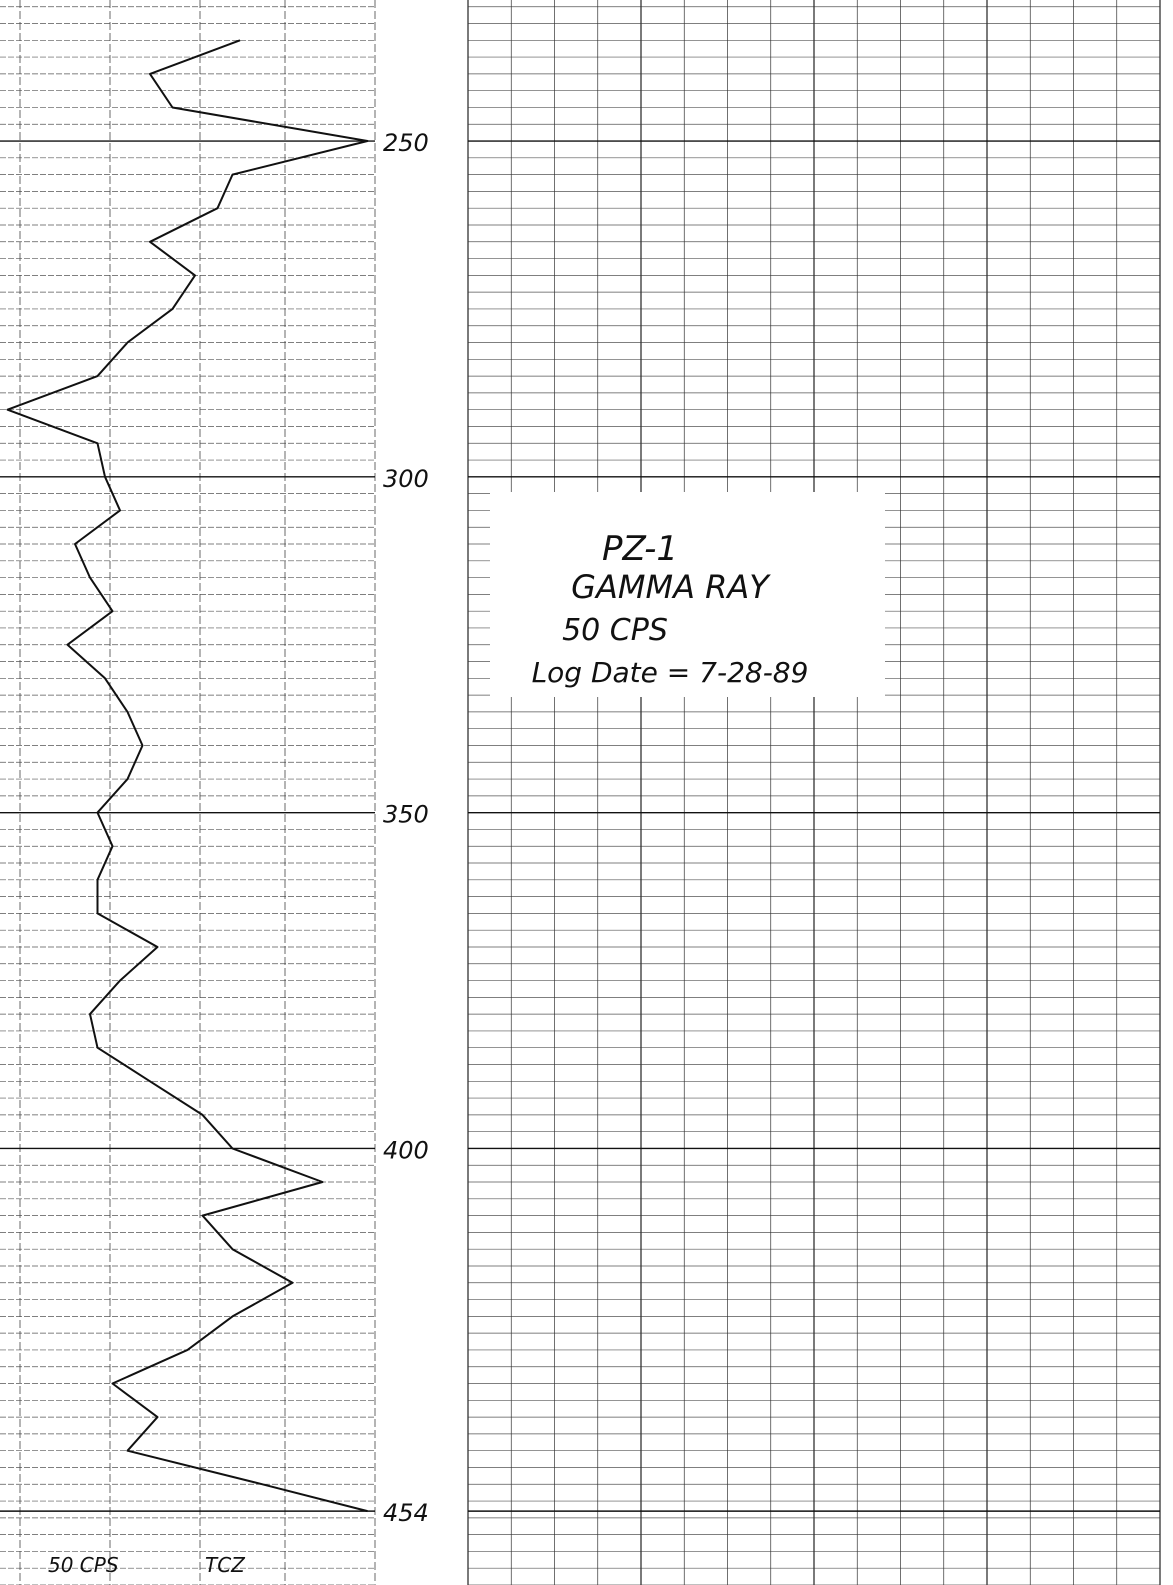 The width and height of the screenshot is (1173, 1585). I want to click on header-box, so click(687, 594).